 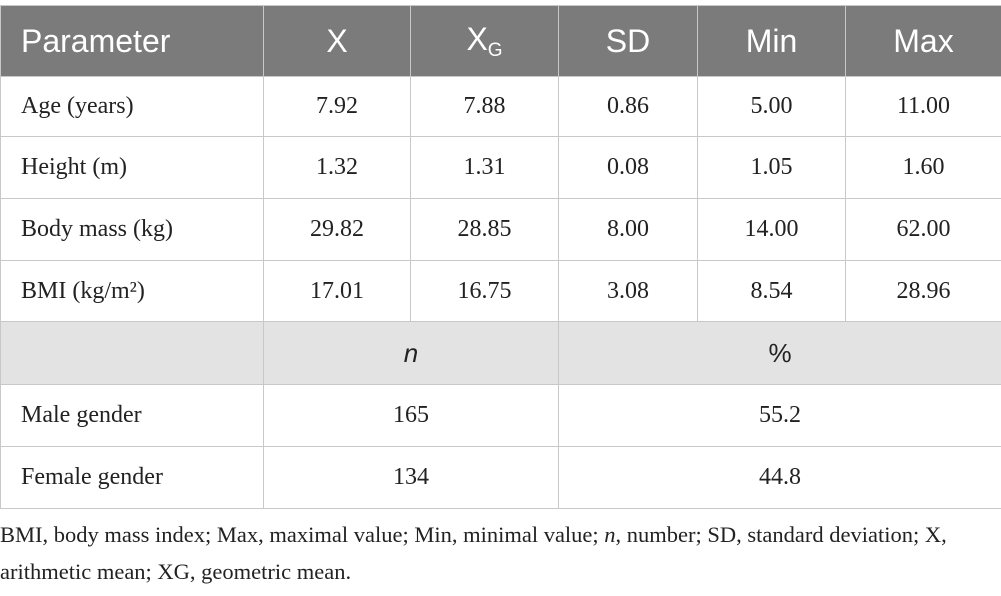 I want to click on row-label: Height (m), so click(x=132, y=167).